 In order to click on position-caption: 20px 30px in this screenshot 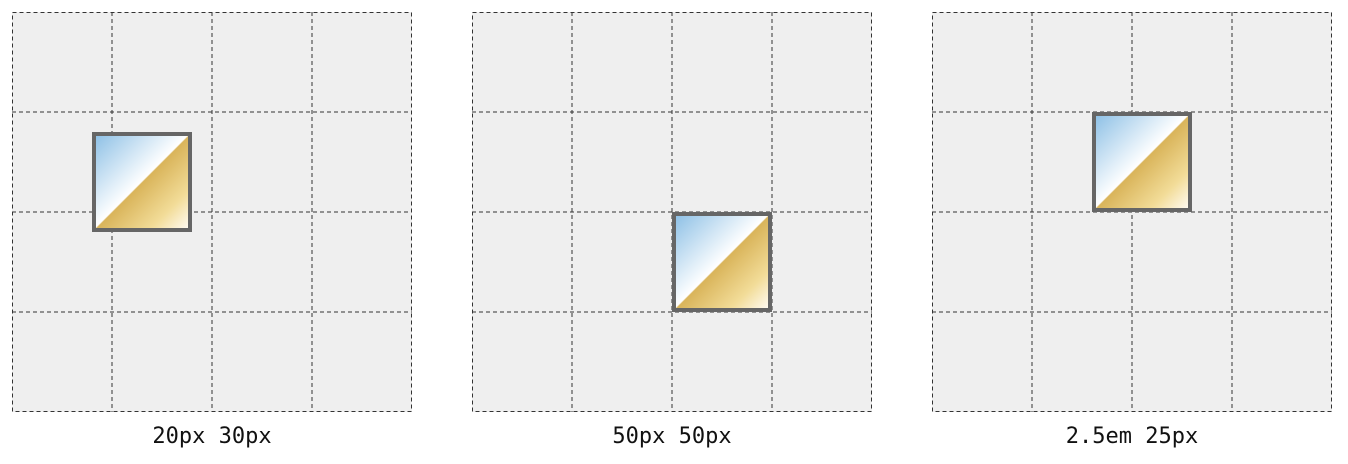, I will do `click(212, 436)`.